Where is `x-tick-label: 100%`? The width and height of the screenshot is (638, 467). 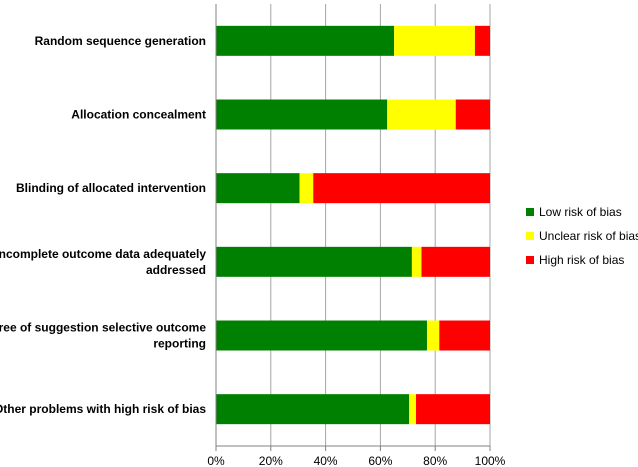 x-tick-label: 100% is located at coordinates (490, 460).